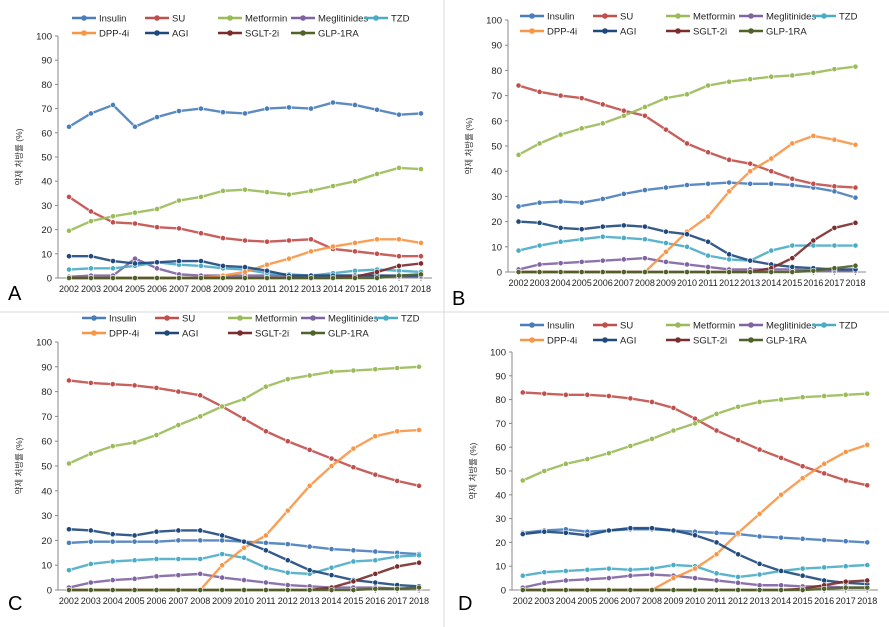 This screenshot has width=889, height=627. Describe the element at coordinates (244, 510) in the screenshot. I see `series-dpp-4i` at that location.